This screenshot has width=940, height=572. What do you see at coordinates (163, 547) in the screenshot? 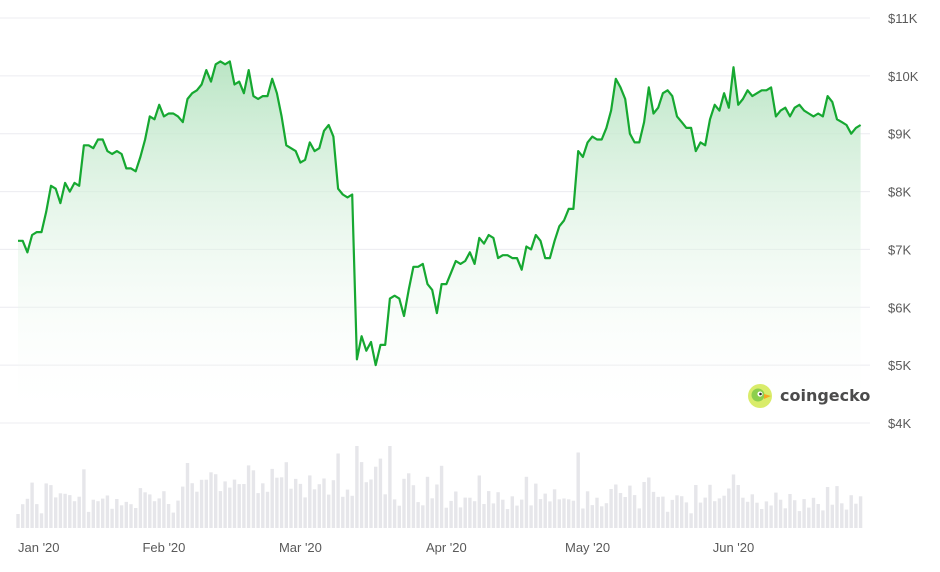
I see `x-tick-label: Feb '20` at bounding box center [163, 547].